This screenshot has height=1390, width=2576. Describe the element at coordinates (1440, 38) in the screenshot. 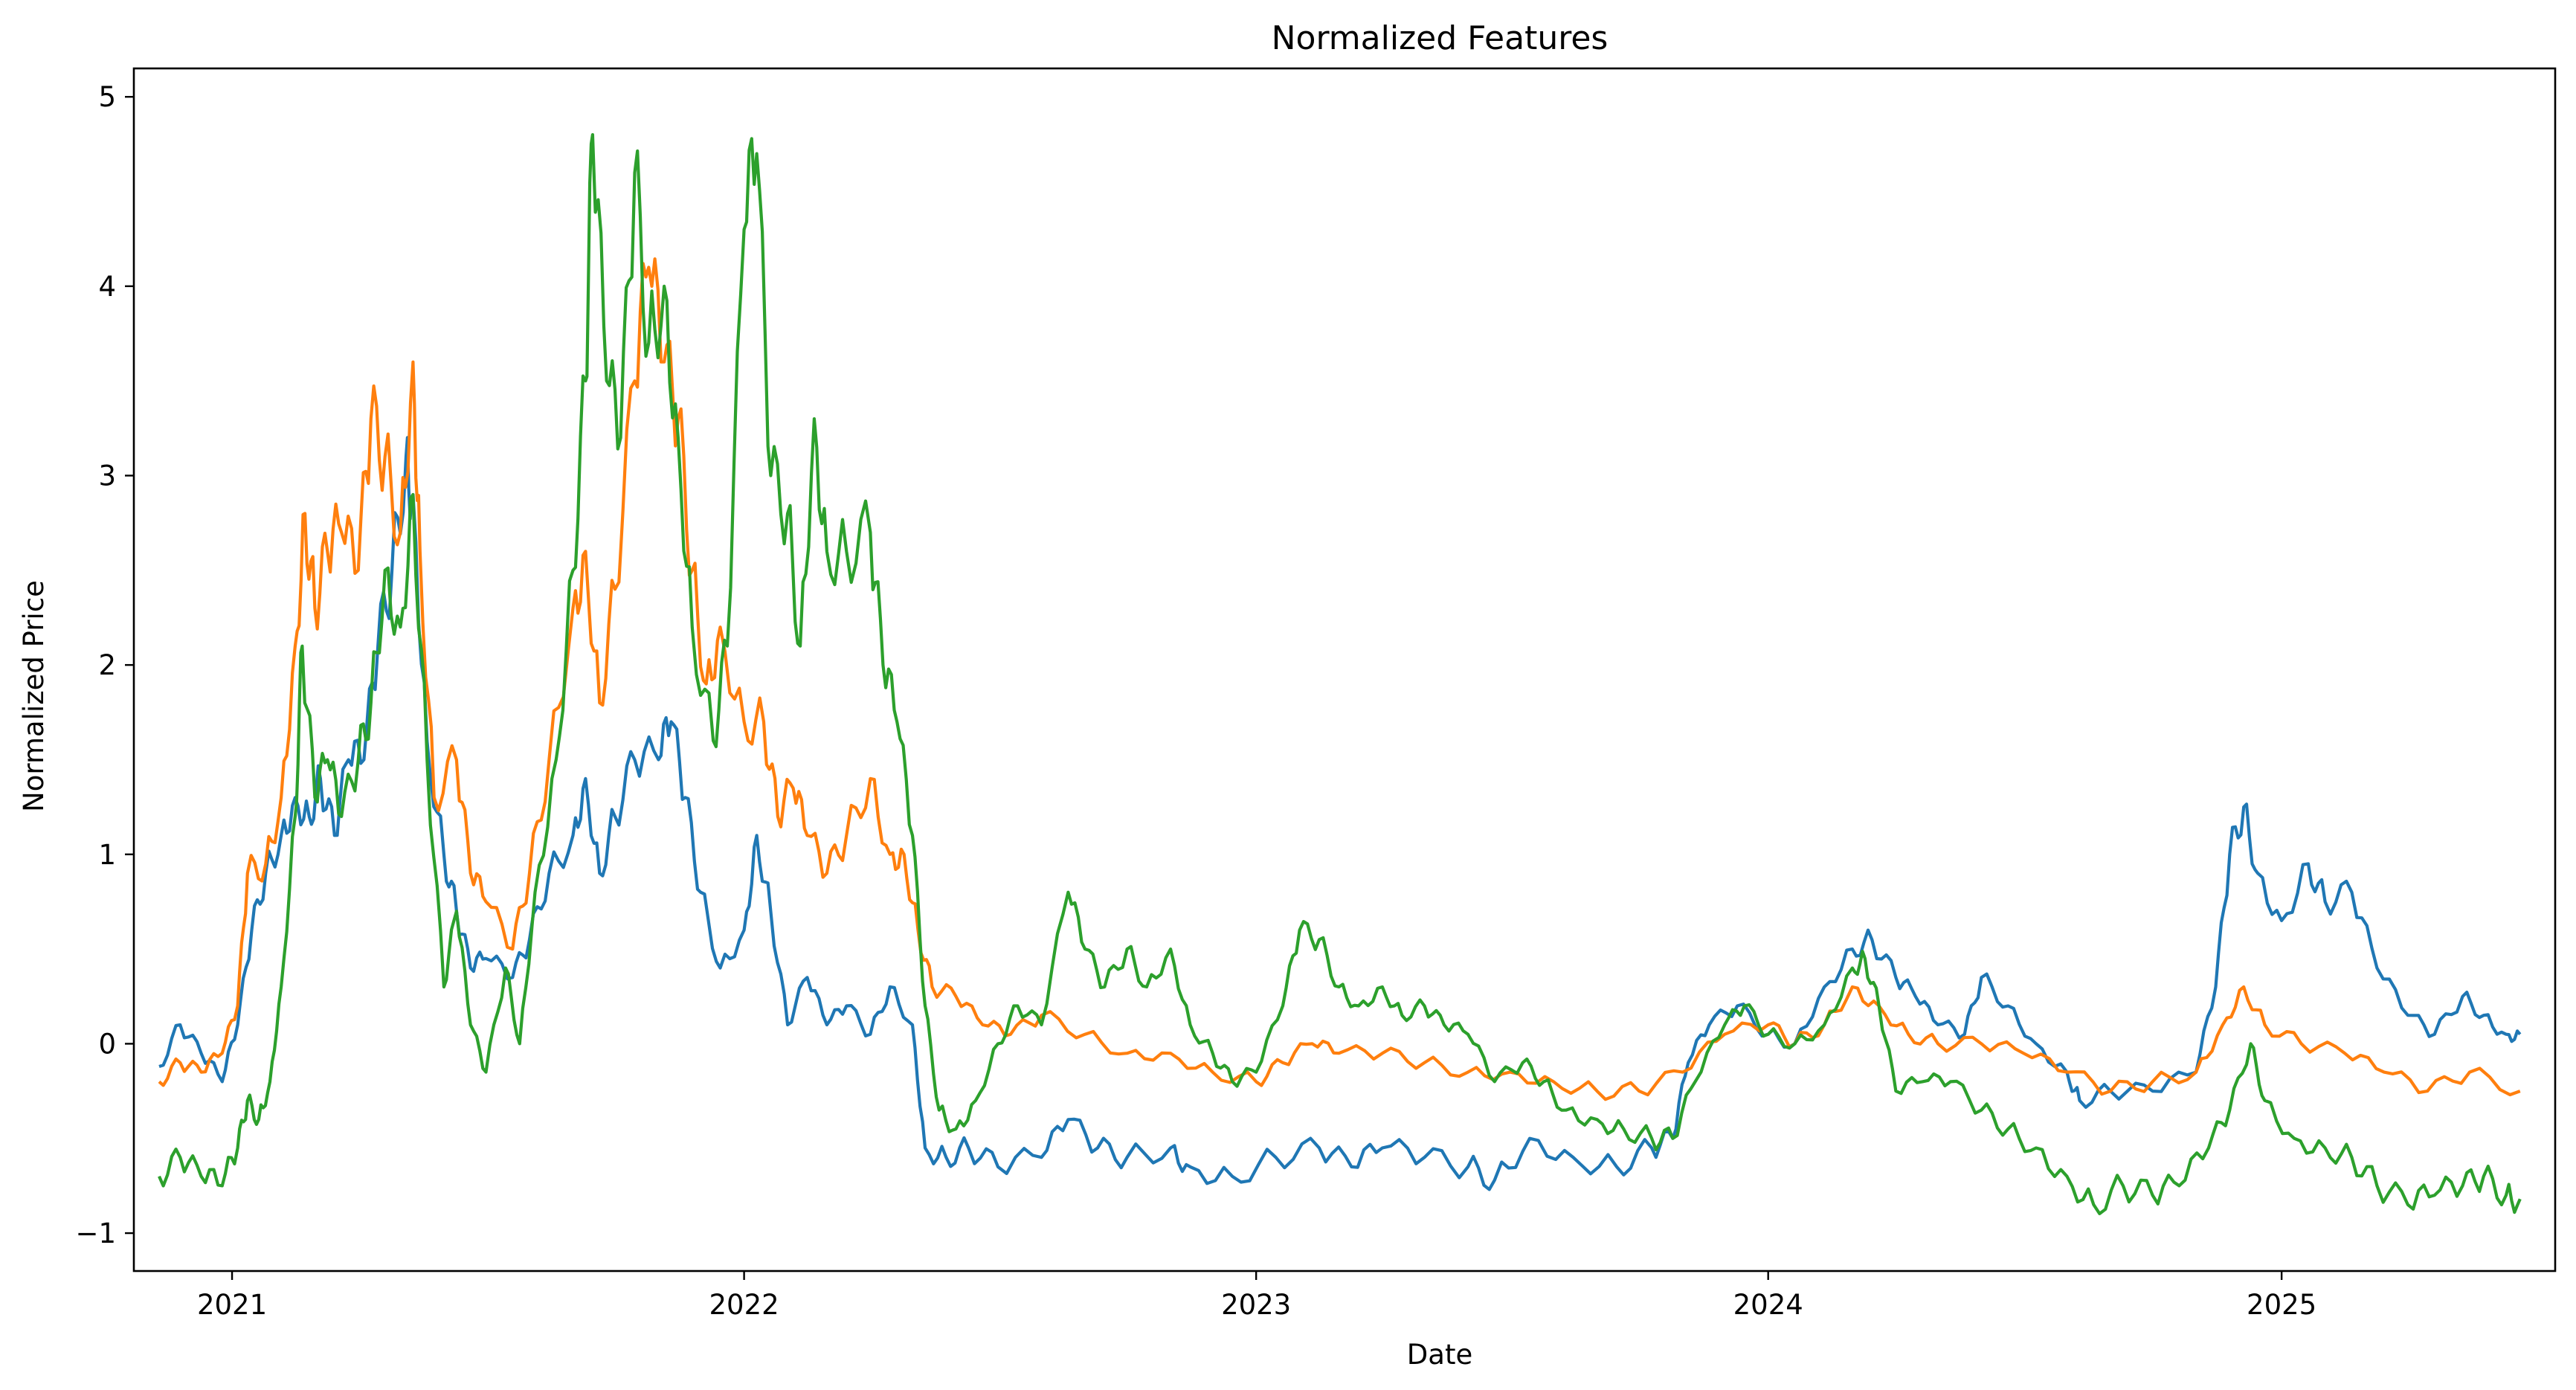

I see `chart-title: Normalized Features` at that location.